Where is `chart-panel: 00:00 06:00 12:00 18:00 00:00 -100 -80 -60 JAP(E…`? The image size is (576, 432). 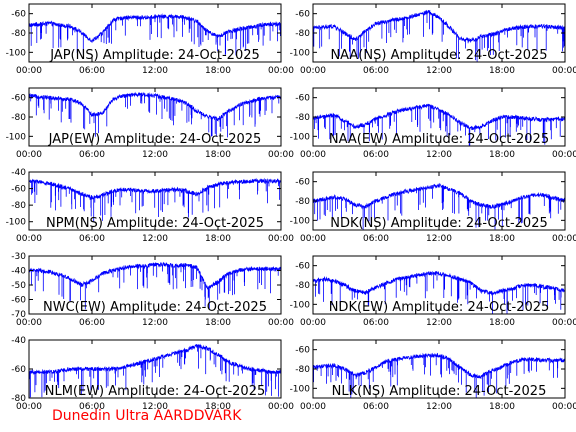 chart-panel: 00:00 06:00 12:00 18:00 00:00 -100 -80 -60 JAP(E… is located at coordinates (150, 123).